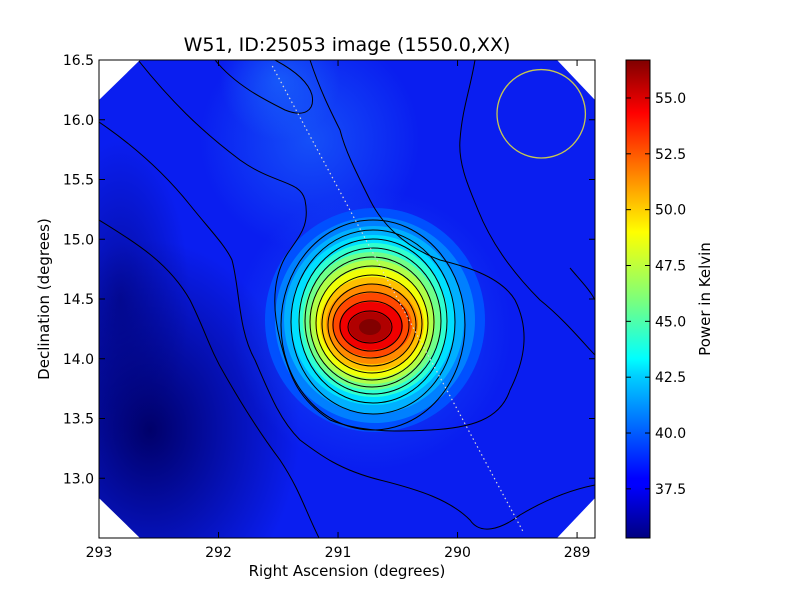 The image size is (800, 600). What do you see at coordinates (347, 45) in the screenshot?
I see `chart-title: W51, ID:25053 image (1550.0,XX)` at bounding box center [347, 45].